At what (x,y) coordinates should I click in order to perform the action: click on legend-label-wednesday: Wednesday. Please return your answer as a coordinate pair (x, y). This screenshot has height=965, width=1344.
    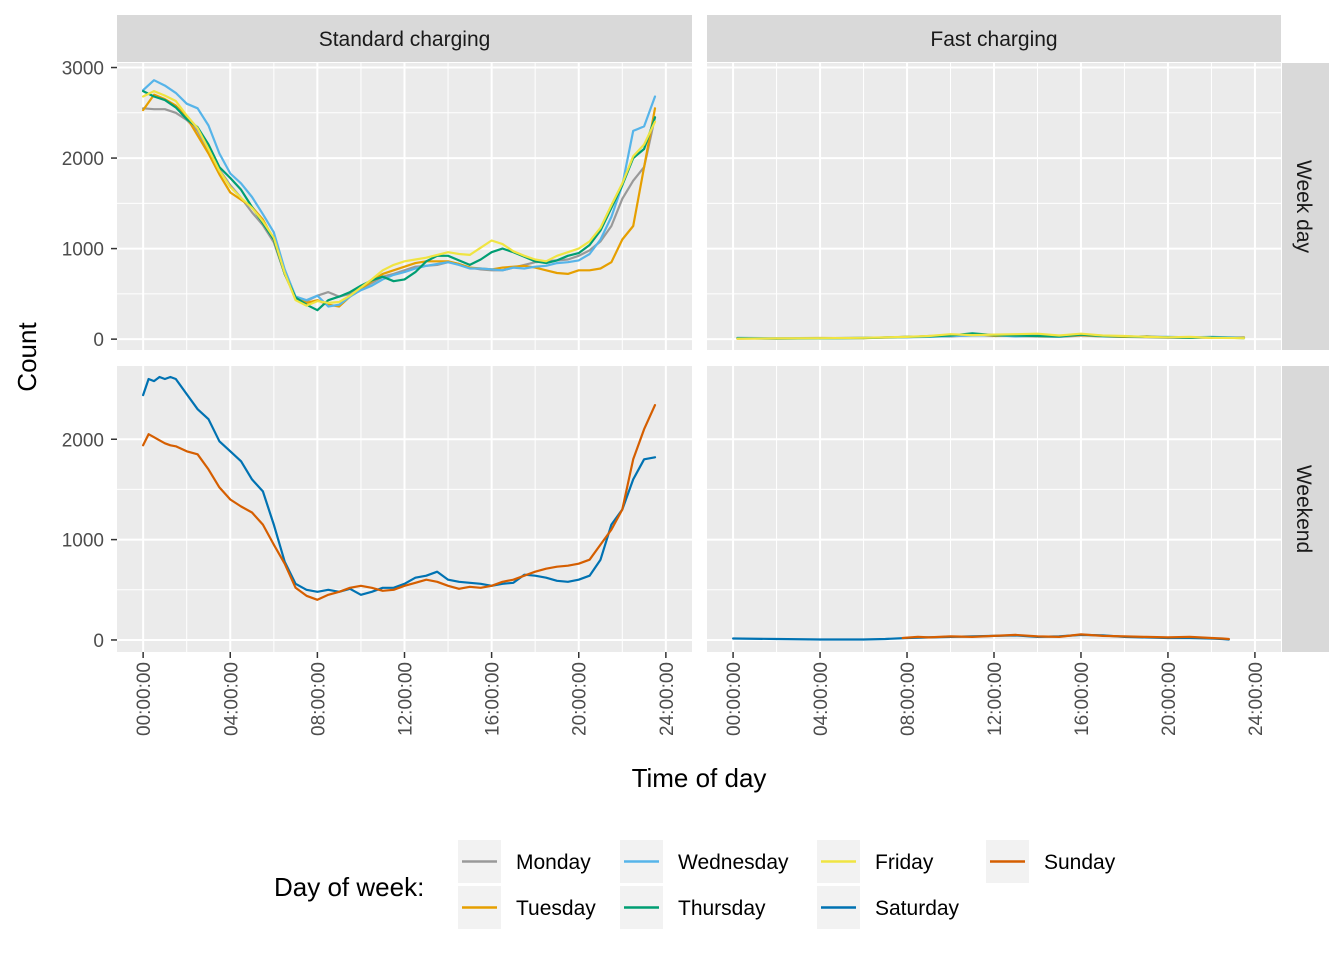
    Looking at the image, I should click on (733, 862).